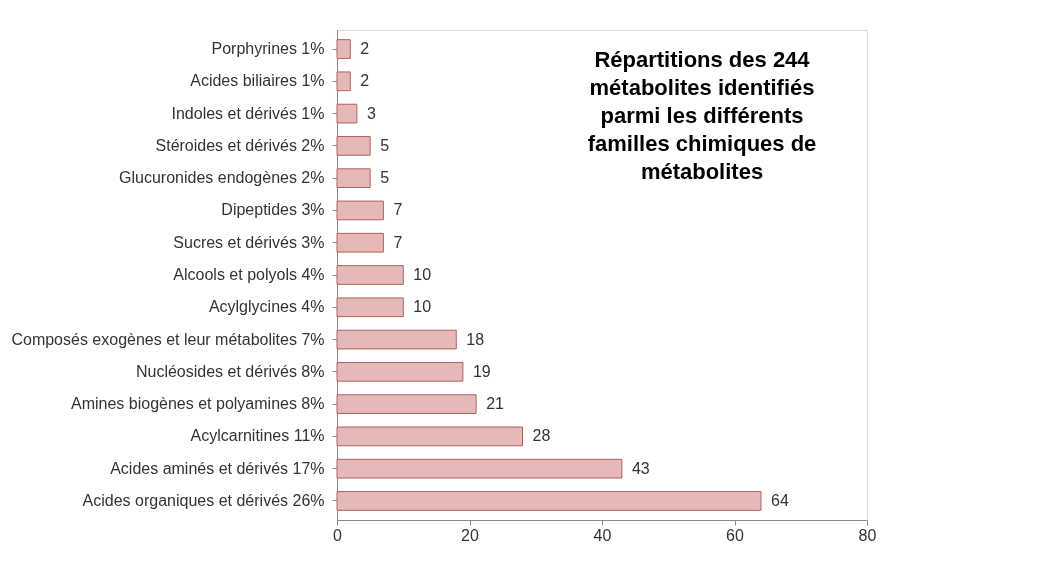 The image size is (1045, 572). Describe the element at coordinates (495, 404) in the screenshot. I see `data-label: 21` at that location.